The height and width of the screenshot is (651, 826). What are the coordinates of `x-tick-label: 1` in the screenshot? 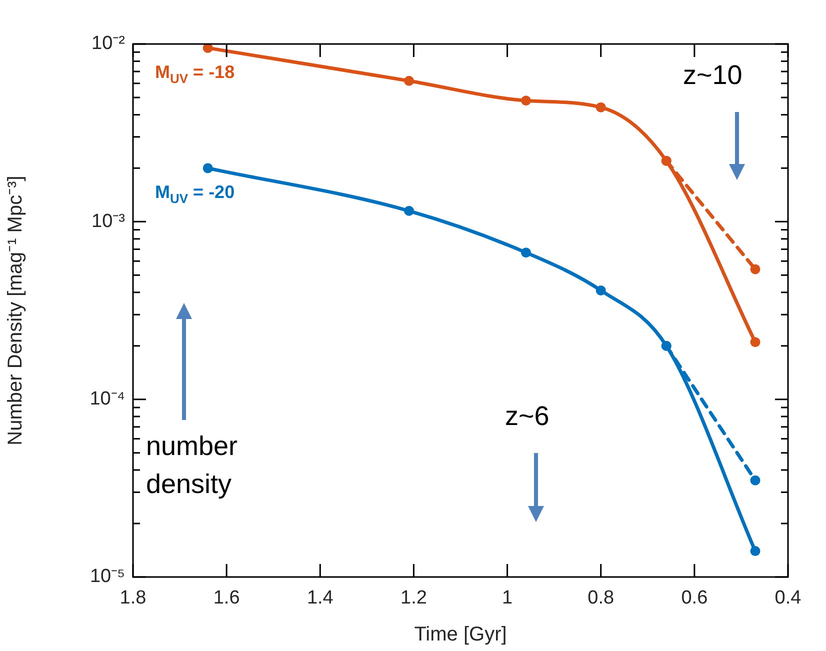 It's located at (507, 598).